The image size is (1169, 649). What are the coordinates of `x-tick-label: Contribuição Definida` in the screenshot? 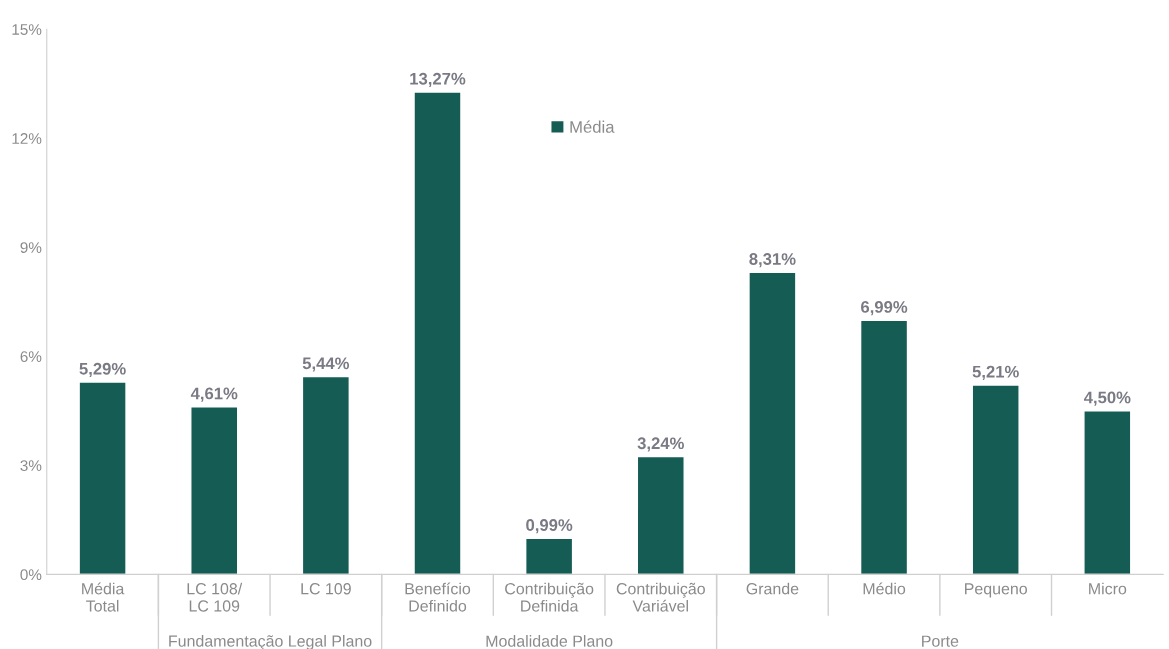 It's located at (549, 597).